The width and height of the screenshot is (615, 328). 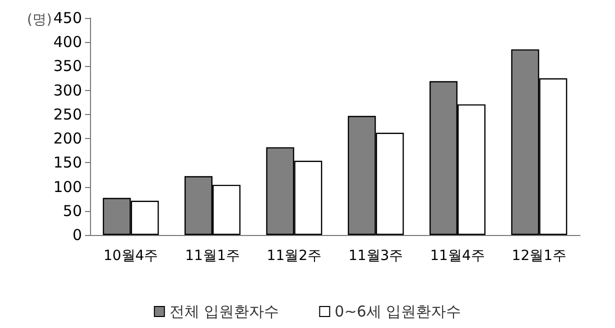 What do you see at coordinates (457, 256) in the screenshot?
I see `x-tick-label: 11월4주` at bounding box center [457, 256].